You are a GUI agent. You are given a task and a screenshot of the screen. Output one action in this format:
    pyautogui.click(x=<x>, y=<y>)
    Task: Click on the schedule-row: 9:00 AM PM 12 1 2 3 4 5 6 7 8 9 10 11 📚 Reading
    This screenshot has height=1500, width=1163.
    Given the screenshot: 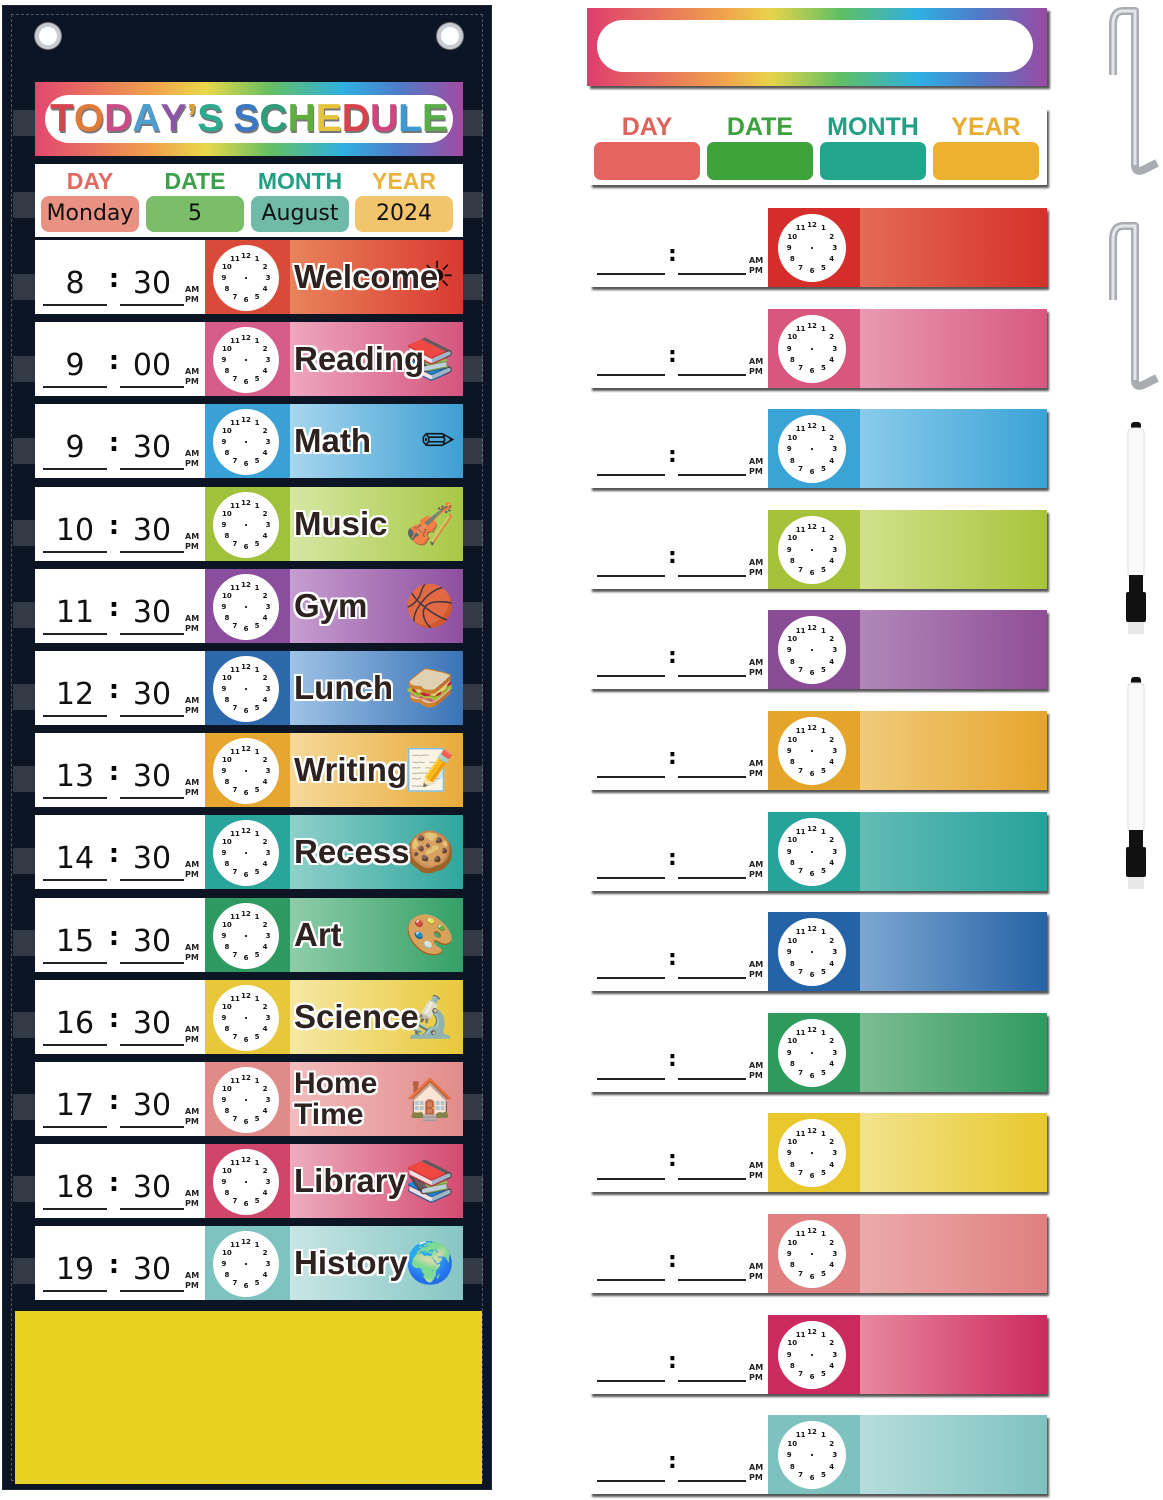 What is the action you would take?
    pyautogui.click(x=249, y=359)
    